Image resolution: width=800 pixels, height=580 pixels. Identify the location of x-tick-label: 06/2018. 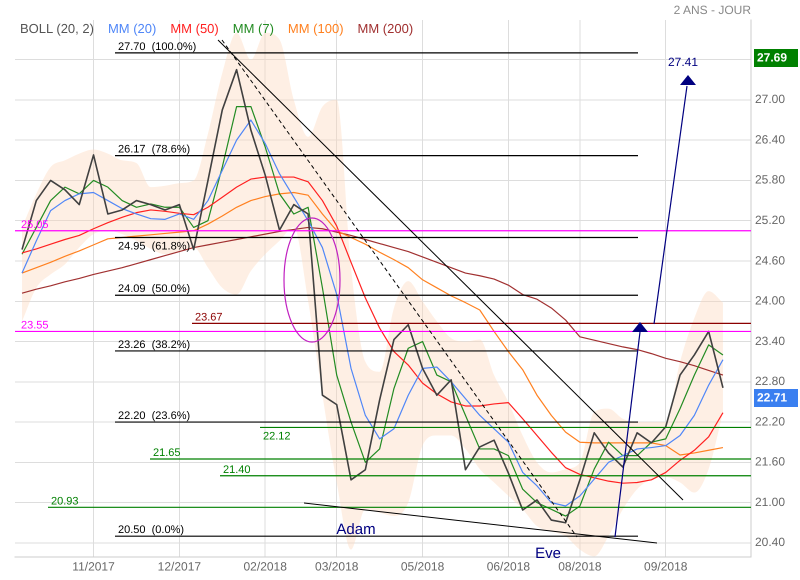
(508, 567).